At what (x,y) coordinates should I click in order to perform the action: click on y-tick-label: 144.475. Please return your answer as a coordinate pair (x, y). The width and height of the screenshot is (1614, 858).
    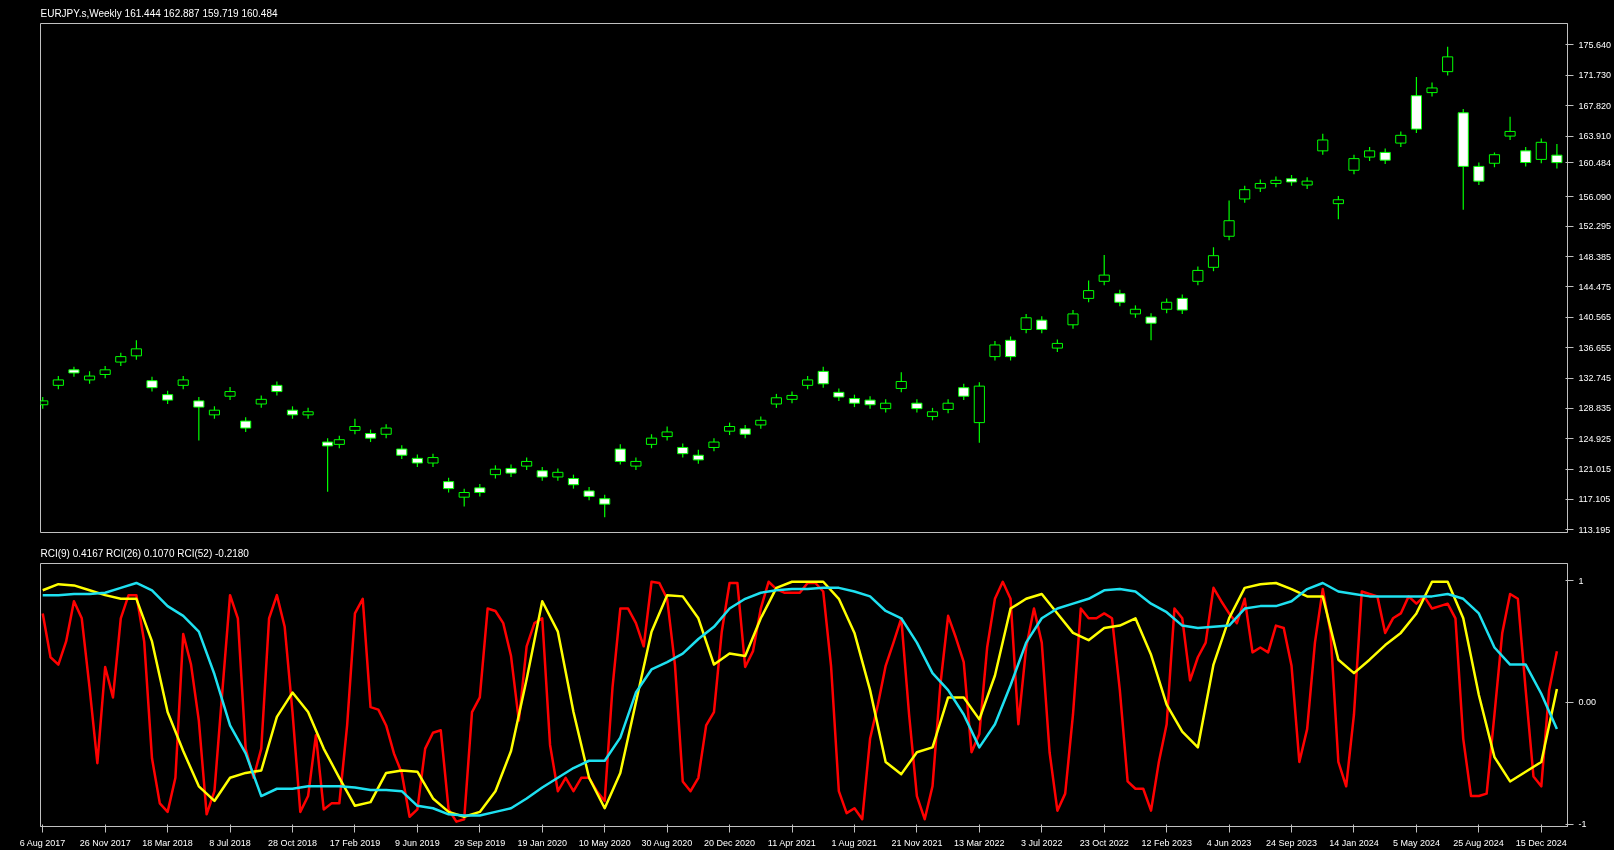
    Looking at the image, I should click on (1595, 286).